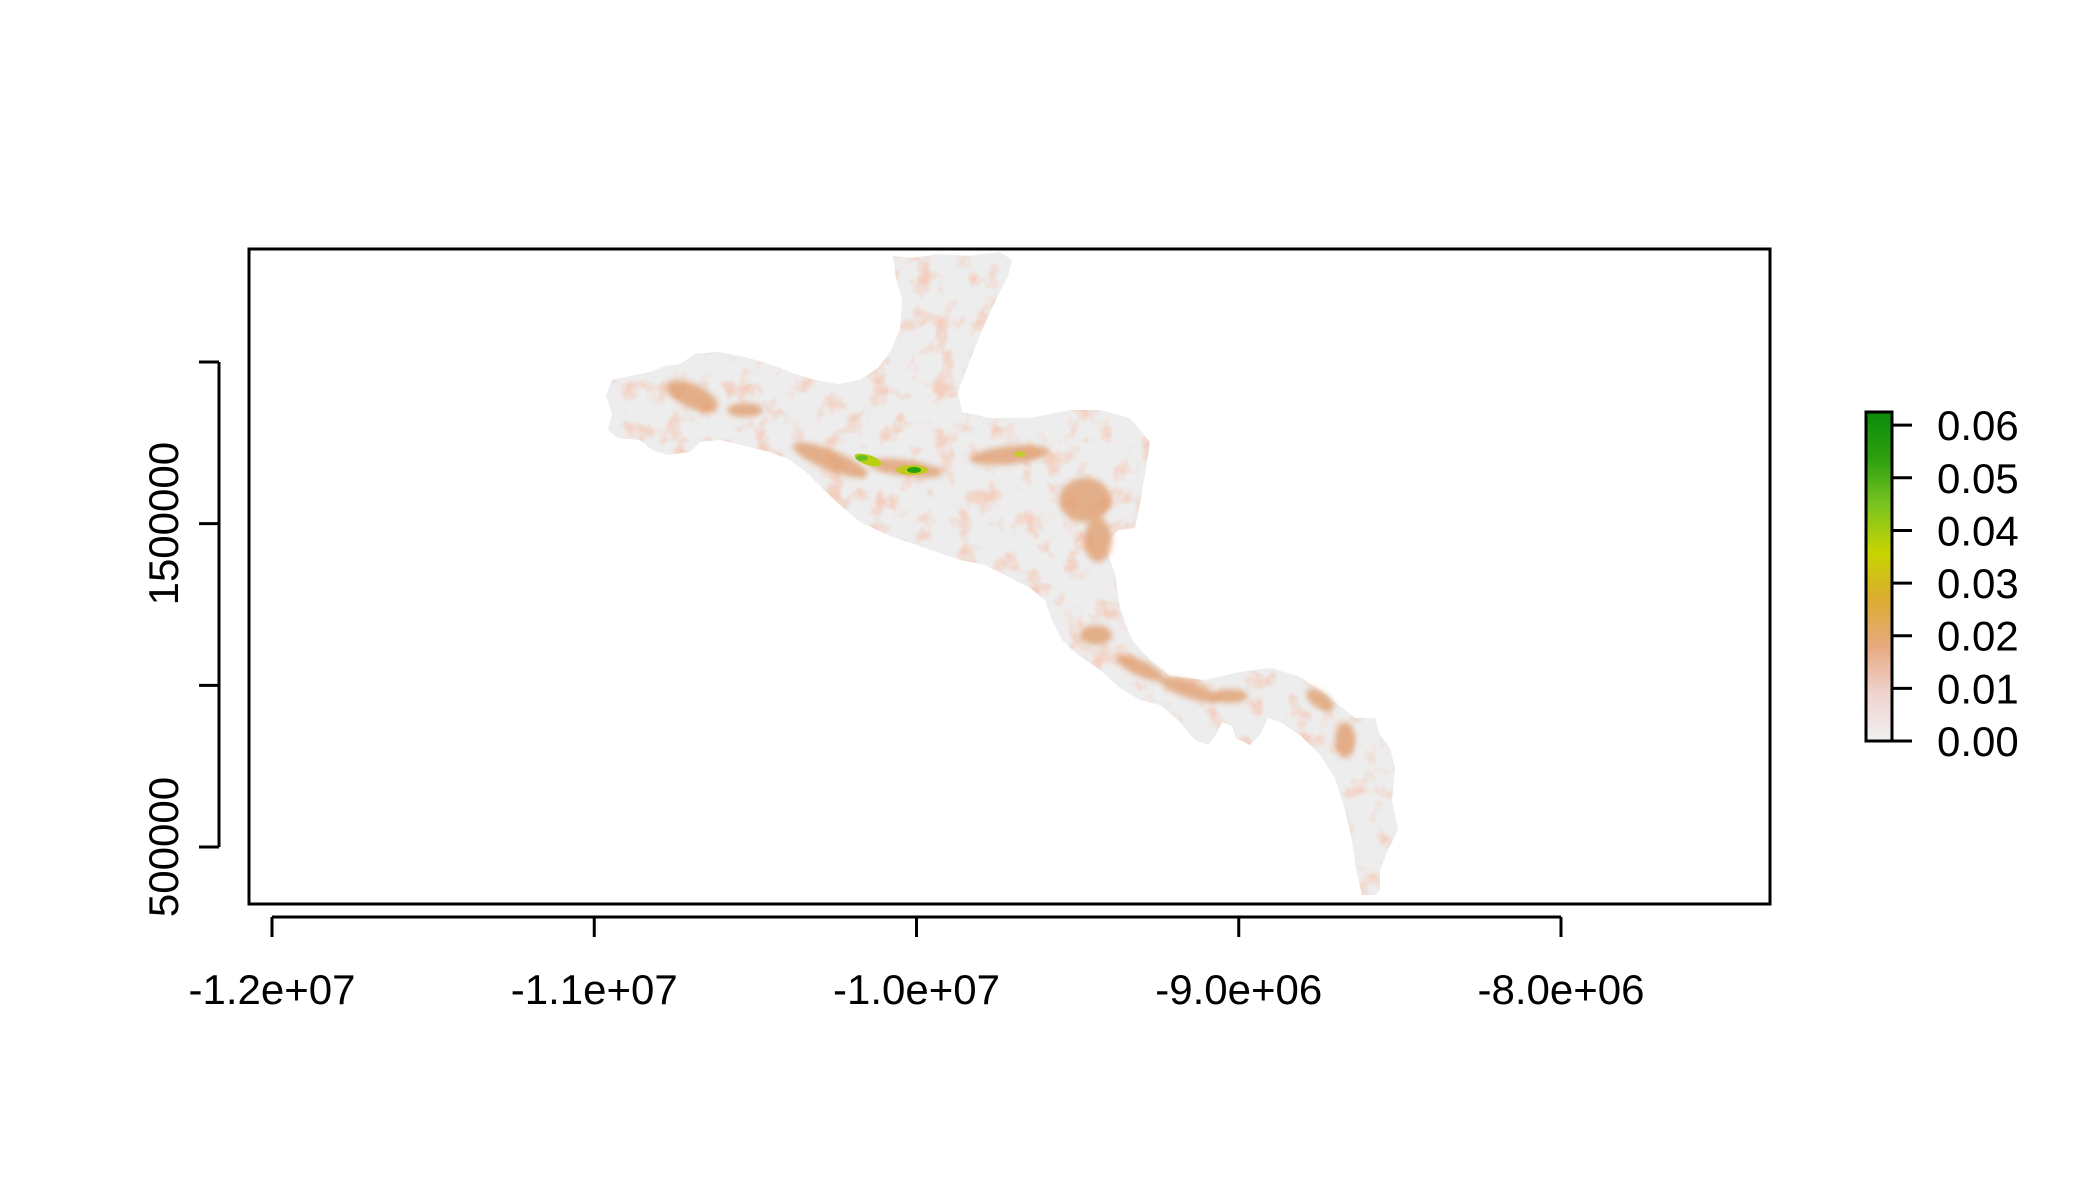 The width and height of the screenshot is (2100, 1200). I want to click on colorbar-tick-label: 0.04, so click(1978, 530).